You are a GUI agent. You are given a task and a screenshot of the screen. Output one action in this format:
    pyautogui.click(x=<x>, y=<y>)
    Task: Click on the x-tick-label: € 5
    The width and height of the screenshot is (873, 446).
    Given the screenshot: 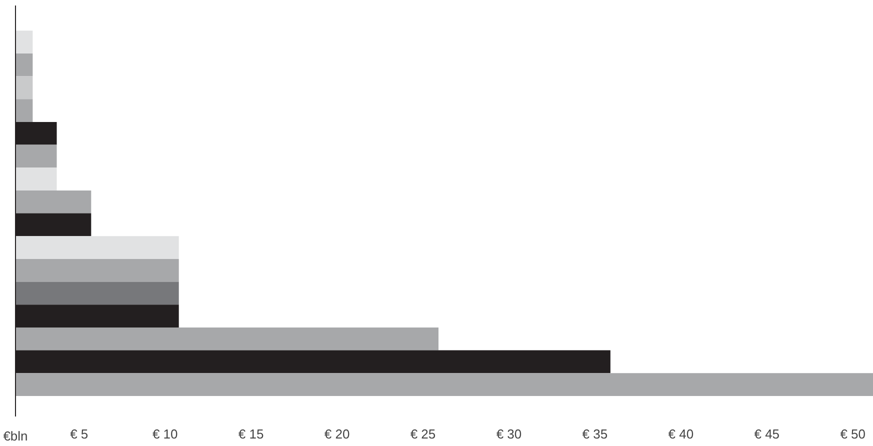 What is the action you would take?
    pyautogui.click(x=79, y=434)
    